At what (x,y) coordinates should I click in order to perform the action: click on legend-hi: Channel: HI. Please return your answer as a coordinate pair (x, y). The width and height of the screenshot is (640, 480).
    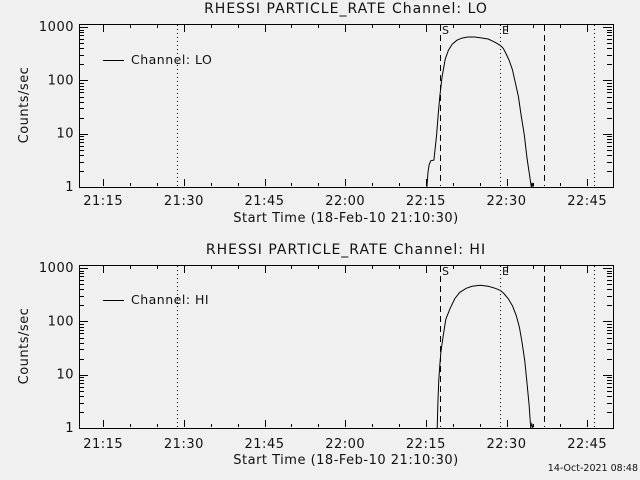
    Looking at the image, I should click on (156, 299).